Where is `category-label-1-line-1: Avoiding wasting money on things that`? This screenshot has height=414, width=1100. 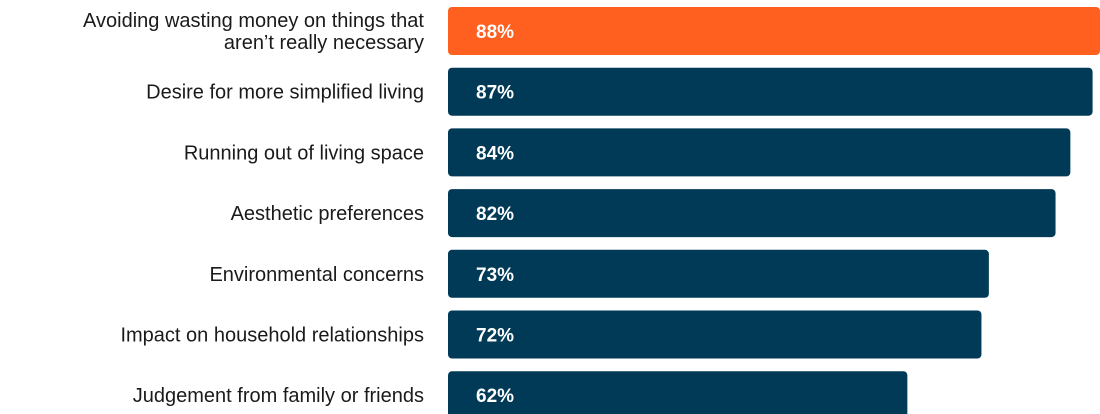
category-label-1-line-1: Avoiding wasting money on things that is located at coordinates (253, 21).